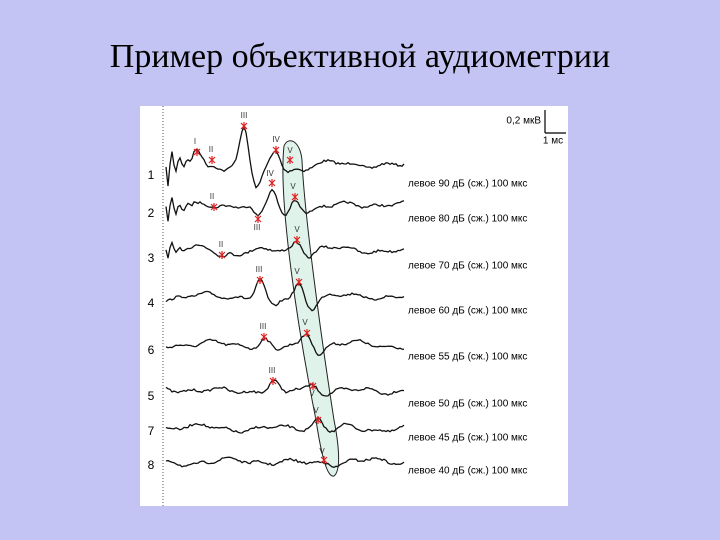 This screenshot has height=540, width=720. What do you see at coordinates (467, 438) in the screenshot?
I see `trace-label: левое 45 дБ (сж.) 100 мкс` at bounding box center [467, 438].